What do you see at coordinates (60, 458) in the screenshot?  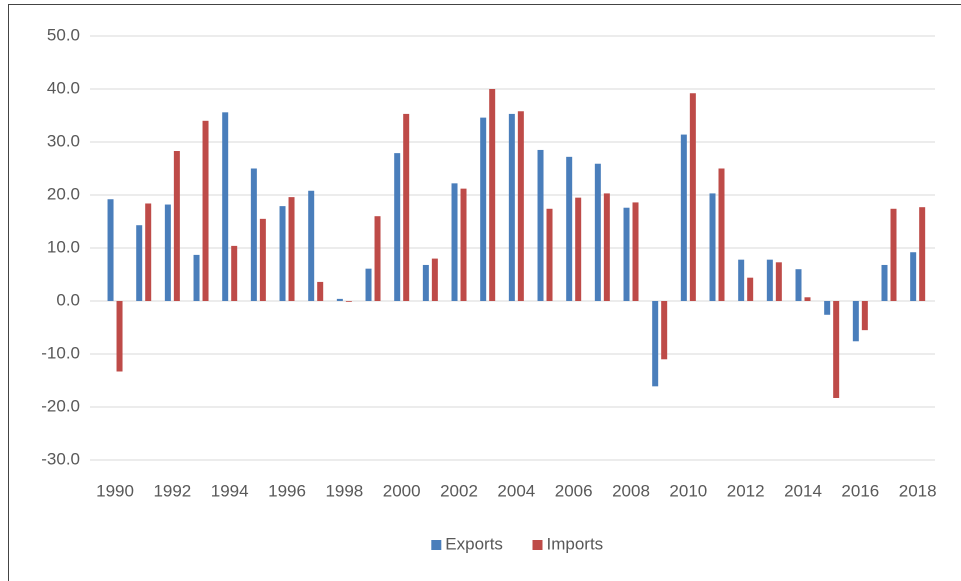 I see `y-tick-label: -30.0` at bounding box center [60, 458].